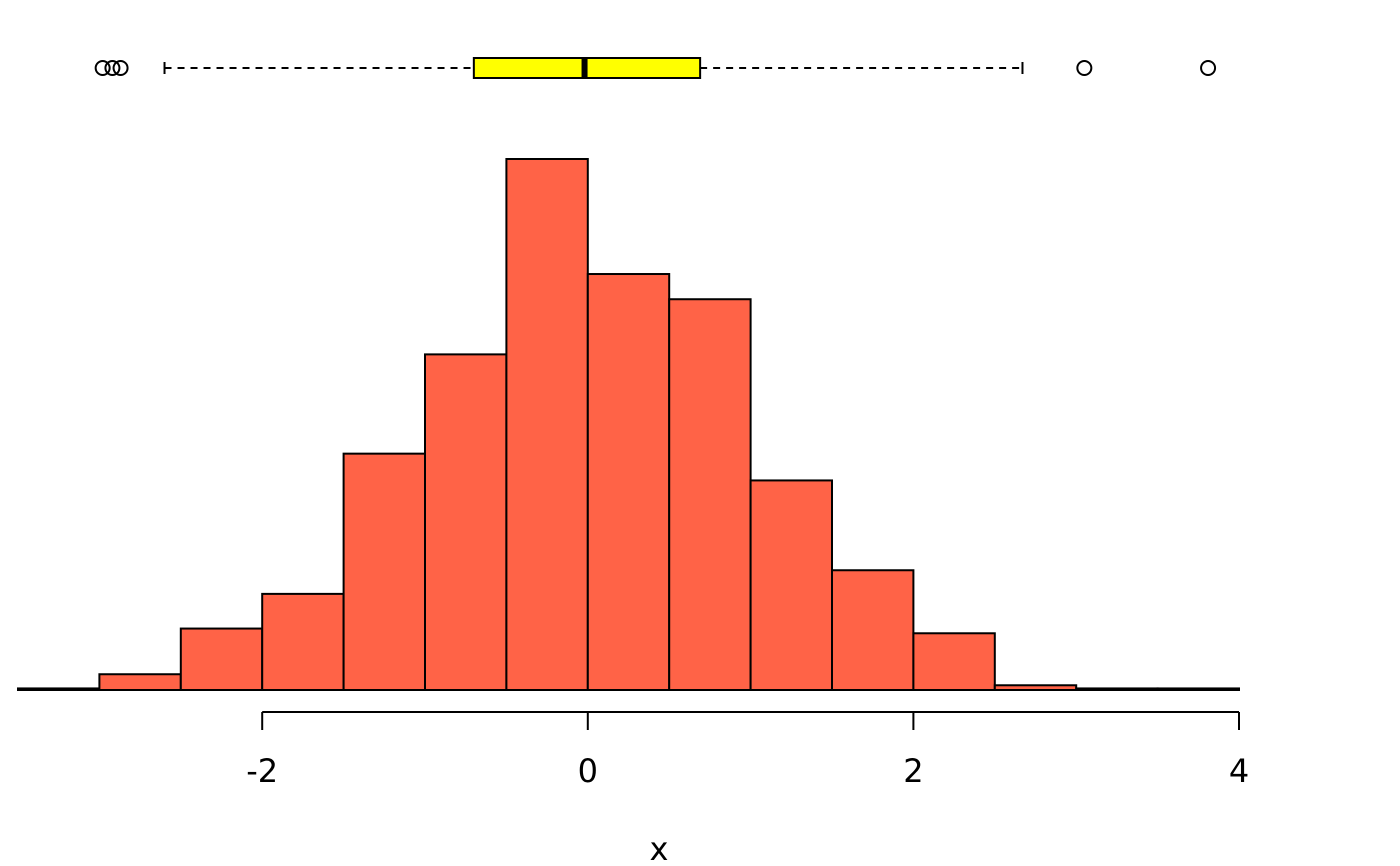 The width and height of the screenshot is (1400, 866). What do you see at coordinates (262, 771) in the screenshot?
I see `x-tick-label: -2` at bounding box center [262, 771].